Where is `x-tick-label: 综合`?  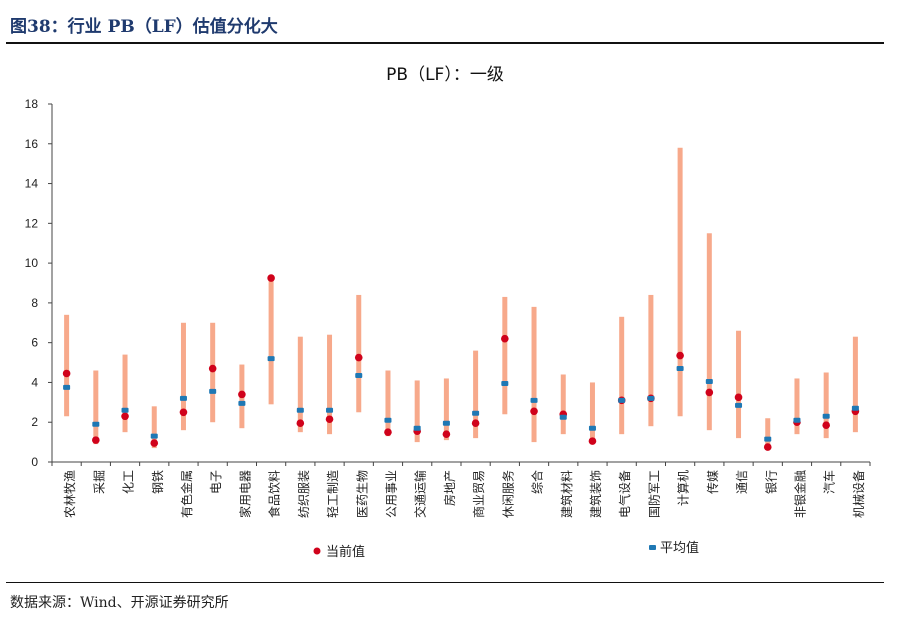 x-tick-label: 综合 is located at coordinates (537, 482).